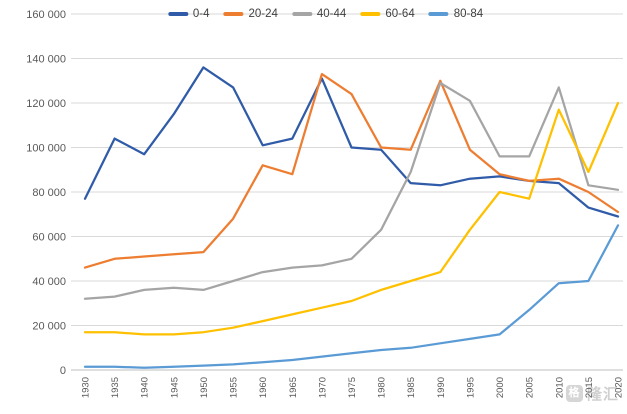 This screenshot has height=414, width=627. Describe the element at coordinates (293, 387) in the screenshot. I see `svg-text: 1965` at that location.